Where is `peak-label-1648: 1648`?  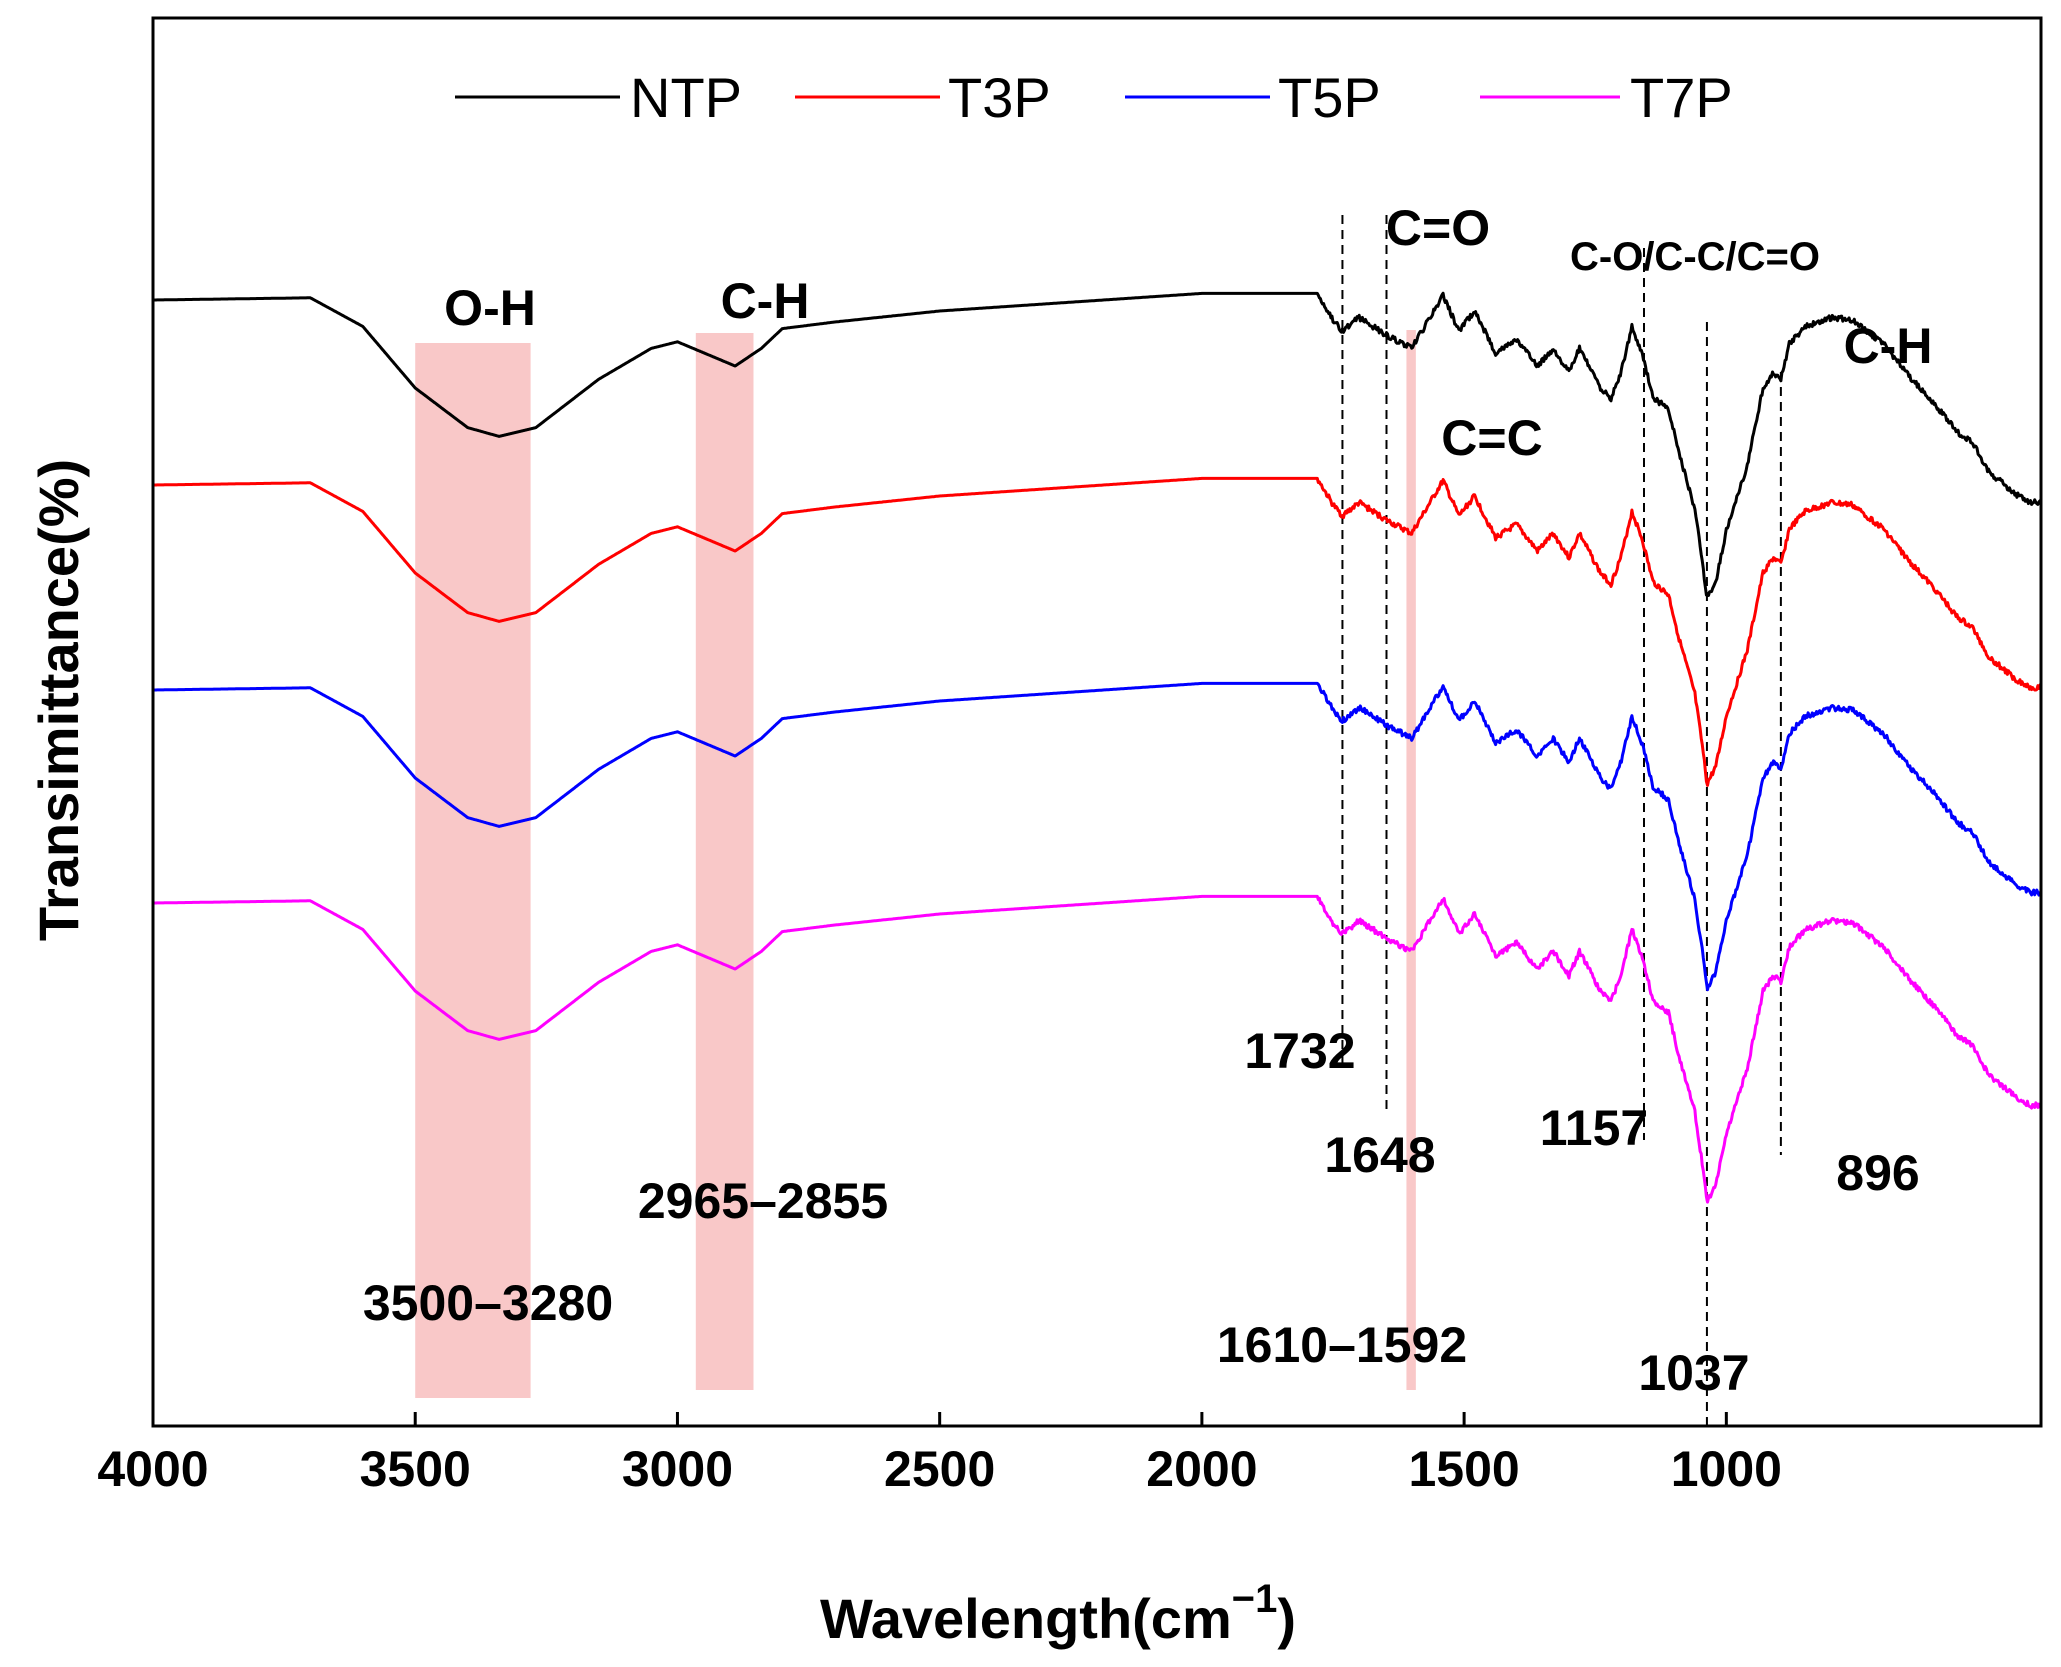 peak-label-1648: 1648 is located at coordinates (1379, 1155).